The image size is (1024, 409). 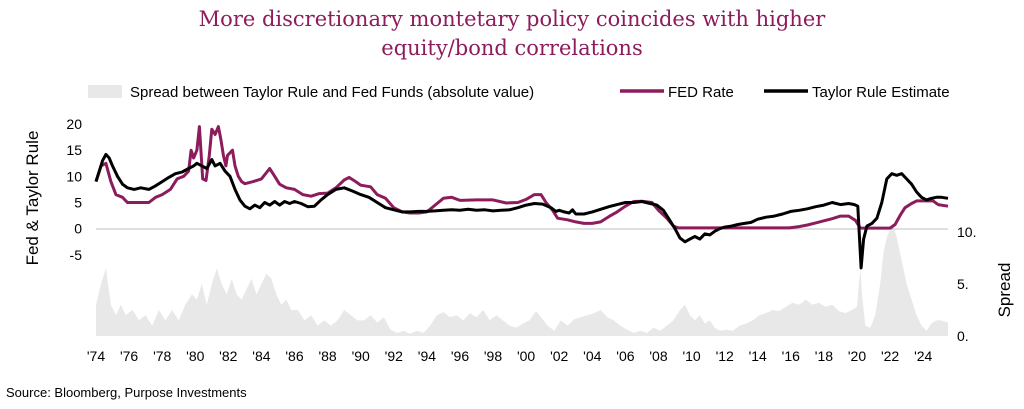 I want to click on source-note: Source: Bloomberg, Purpose Investments, so click(x=126, y=392).